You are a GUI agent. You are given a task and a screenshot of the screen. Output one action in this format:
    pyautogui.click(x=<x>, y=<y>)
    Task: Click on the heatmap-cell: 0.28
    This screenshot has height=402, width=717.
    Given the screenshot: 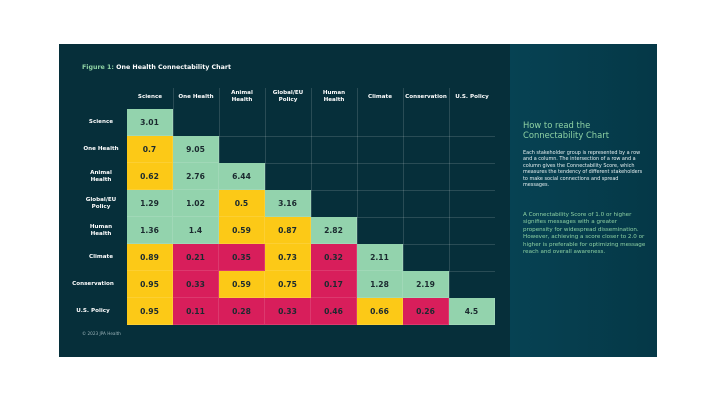 What is the action you would take?
    pyautogui.click(x=242, y=311)
    